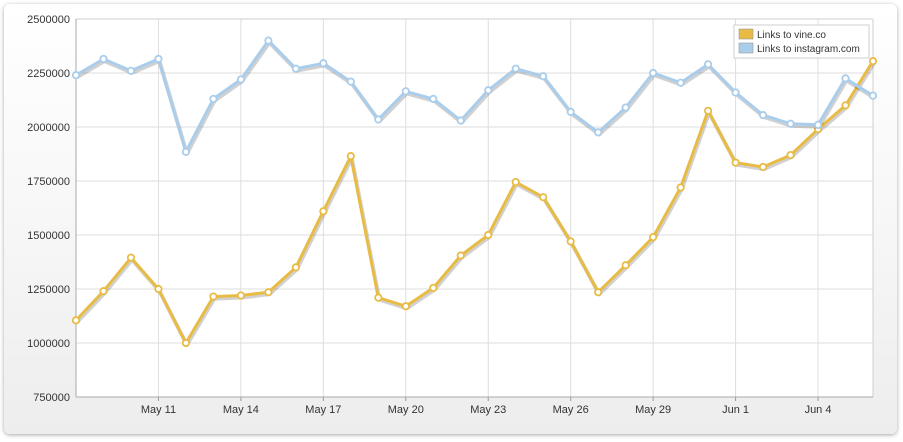 This screenshot has height=442, width=903. What do you see at coordinates (571, 410) in the screenshot?
I see `x-tick-label: May 26` at bounding box center [571, 410].